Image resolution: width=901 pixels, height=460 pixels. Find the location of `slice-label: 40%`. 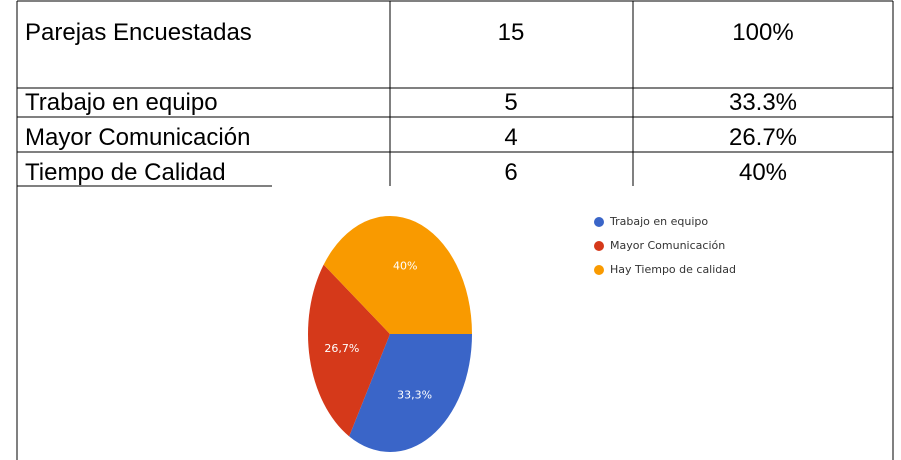

slice-label: 40% is located at coordinates (405, 266).